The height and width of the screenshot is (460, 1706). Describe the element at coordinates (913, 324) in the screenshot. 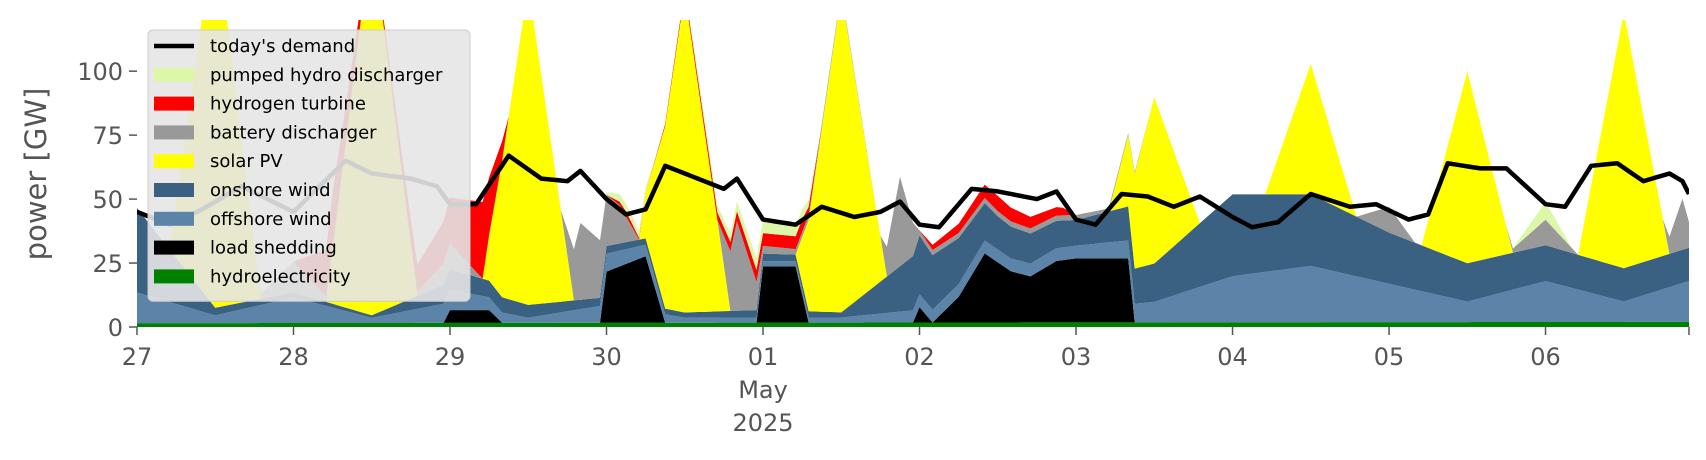

I see `area-hydroelectricity` at that location.